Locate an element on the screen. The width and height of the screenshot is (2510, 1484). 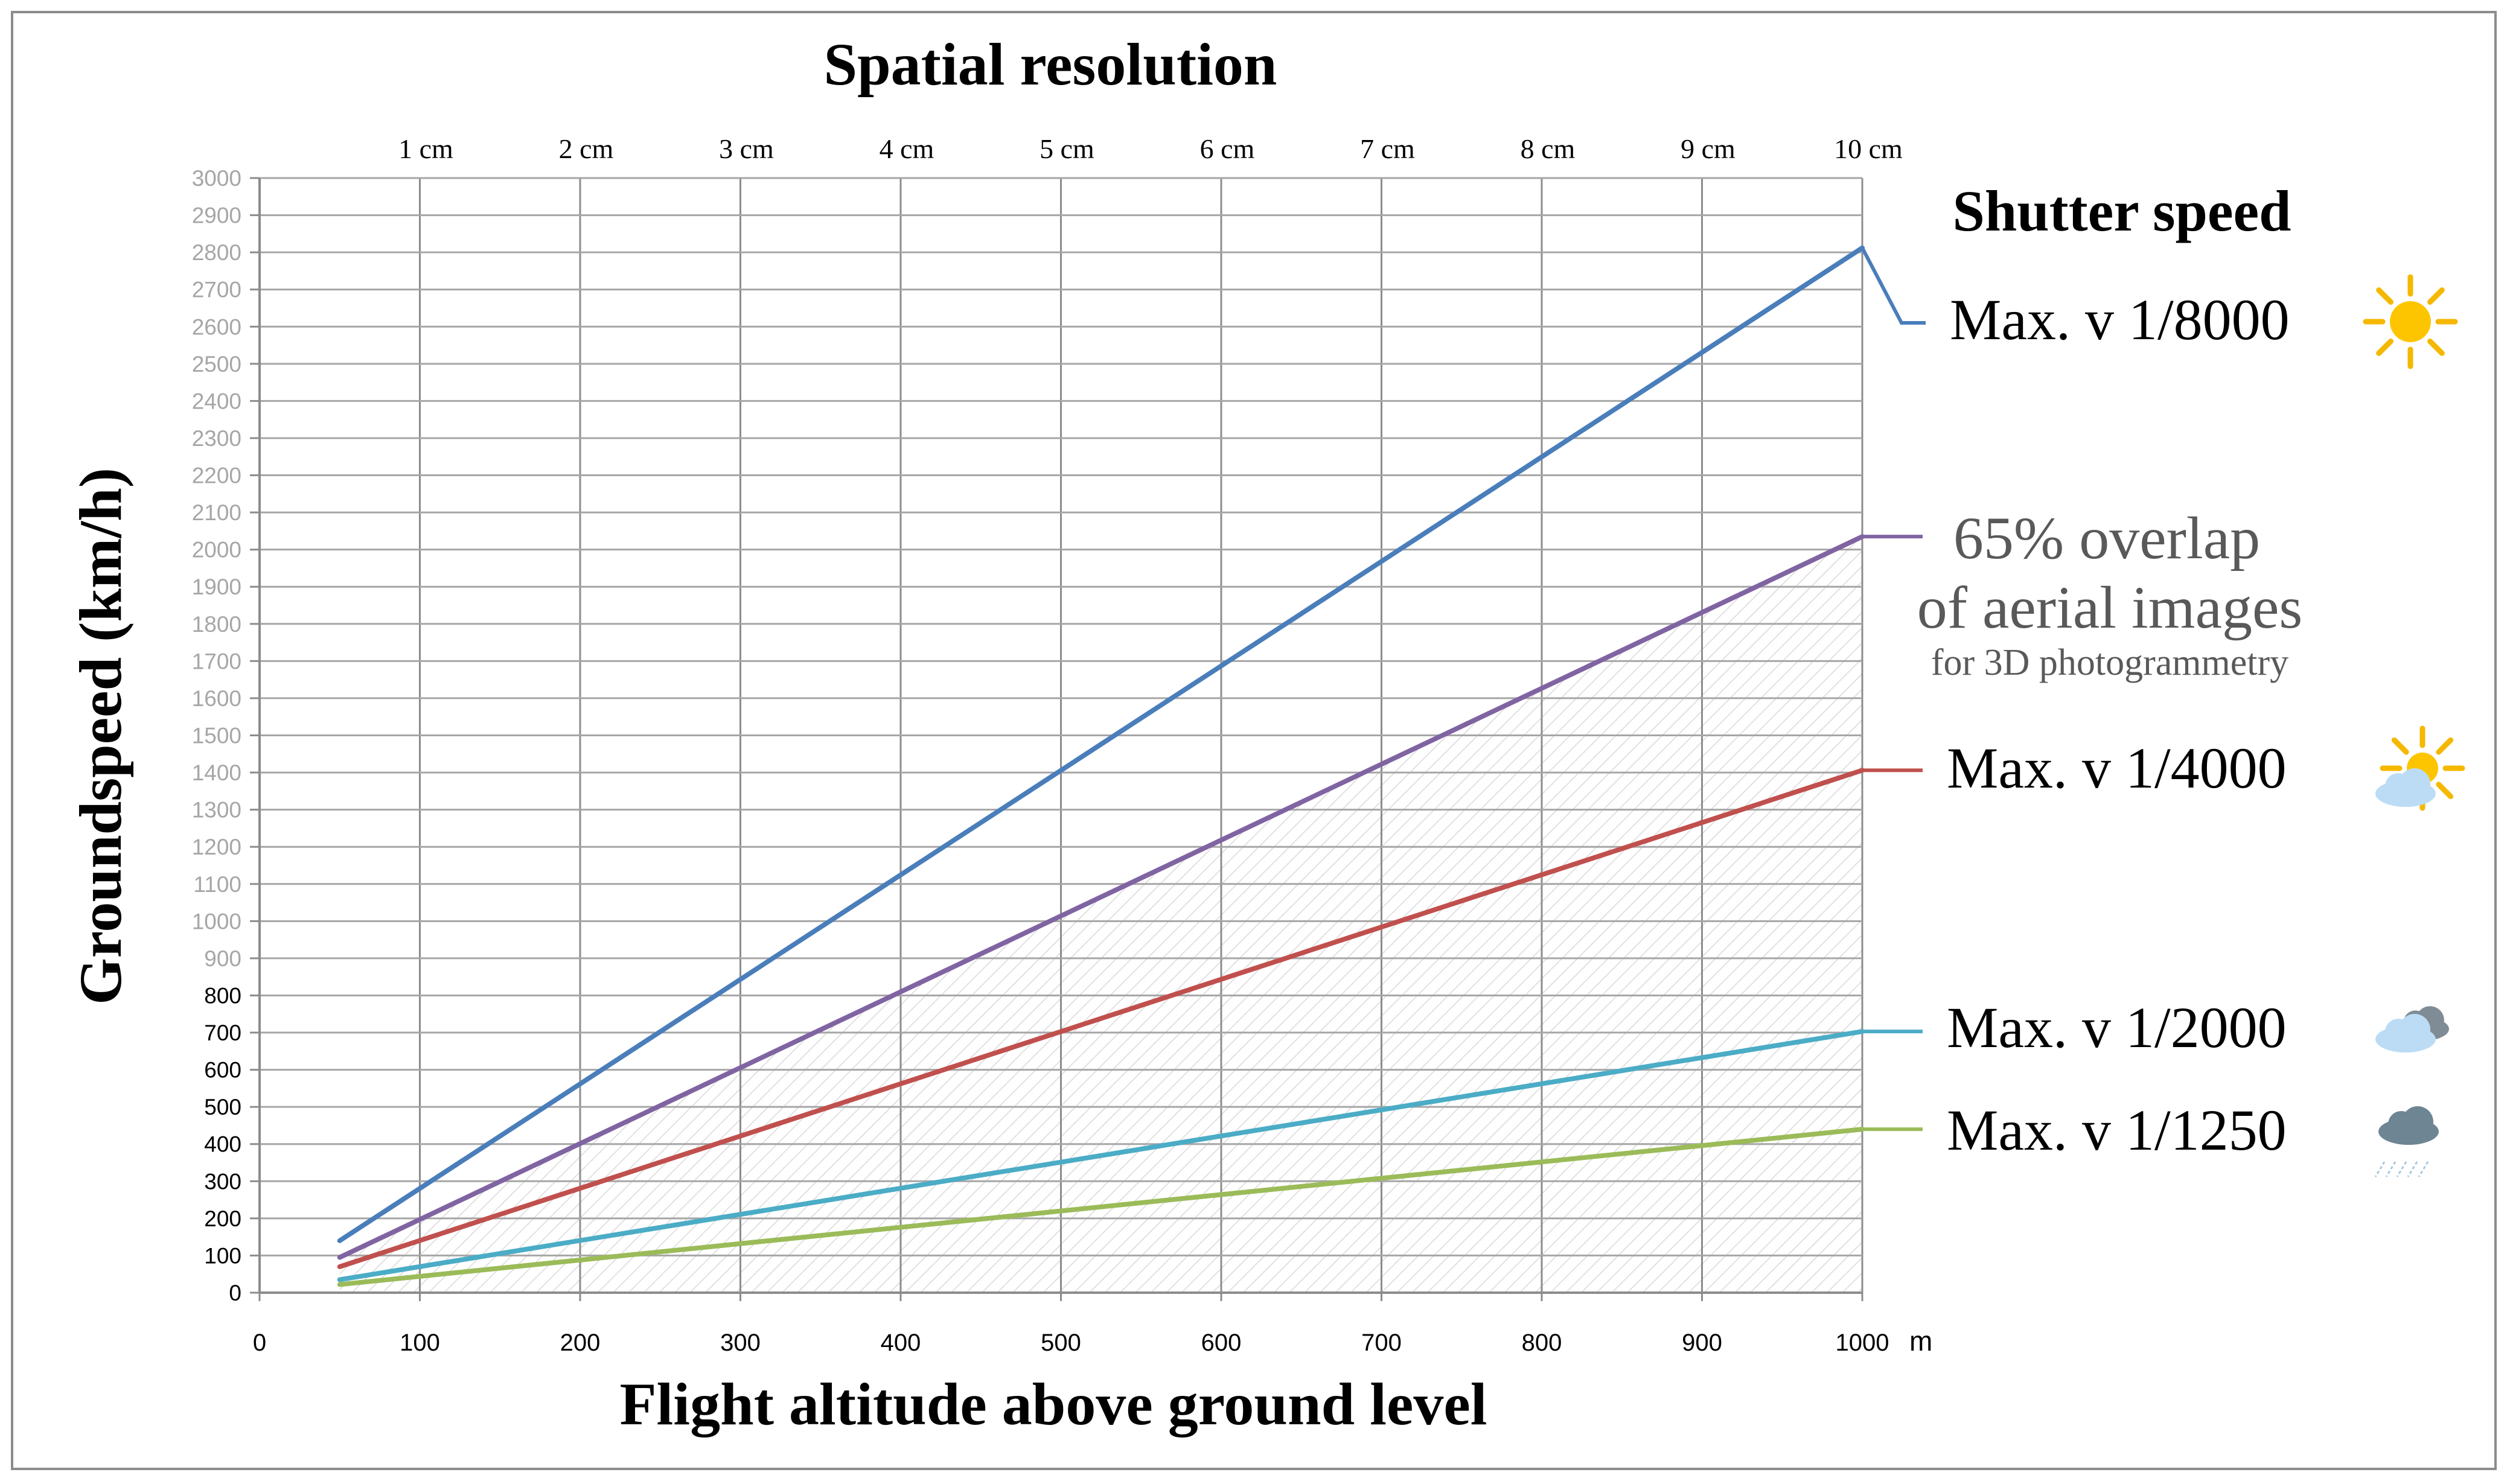
y-tick-label: 2200 is located at coordinates (216, 475).